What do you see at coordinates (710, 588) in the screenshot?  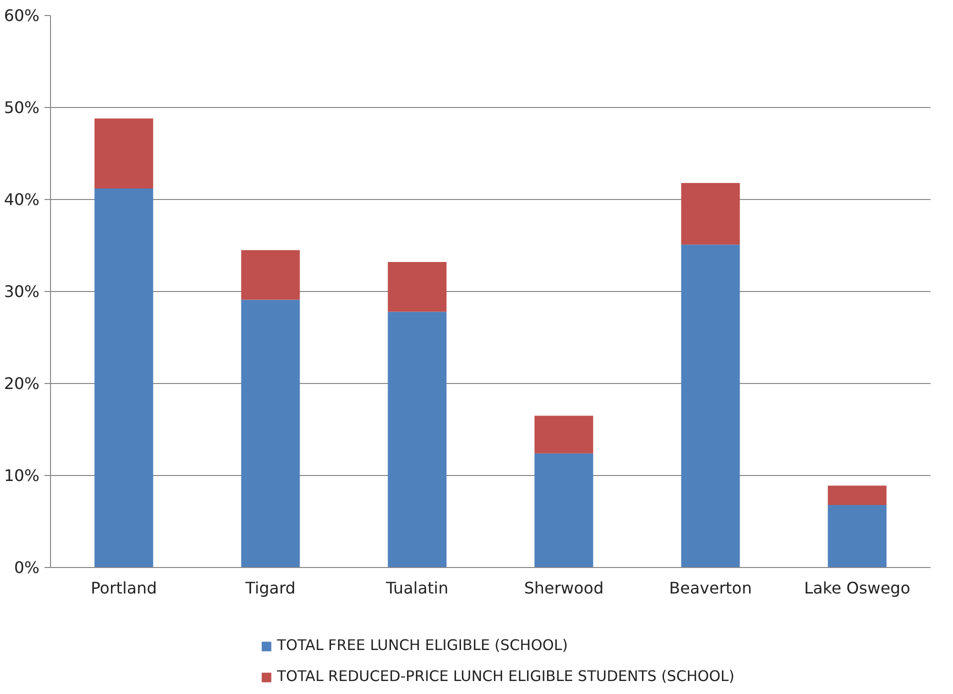 I see `x-tick-label: Beaverton` at bounding box center [710, 588].